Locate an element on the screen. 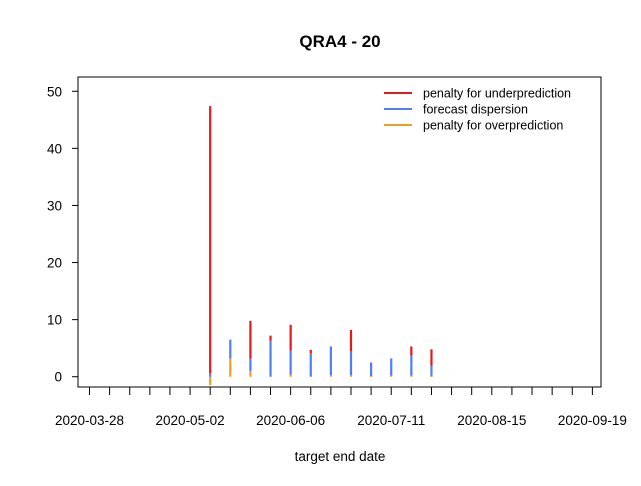 This screenshot has width=641, height=486. legend-label: penalty for overprediction is located at coordinates (493, 126).